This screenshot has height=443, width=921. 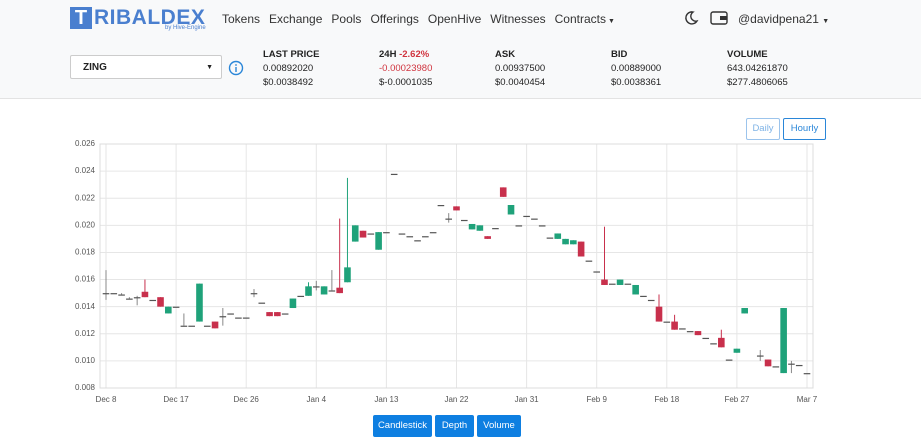 What do you see at coordinates (456, 399) in the screenshot?
I see `x-tick-label: Jan 22` at bounding box center [456, 399].